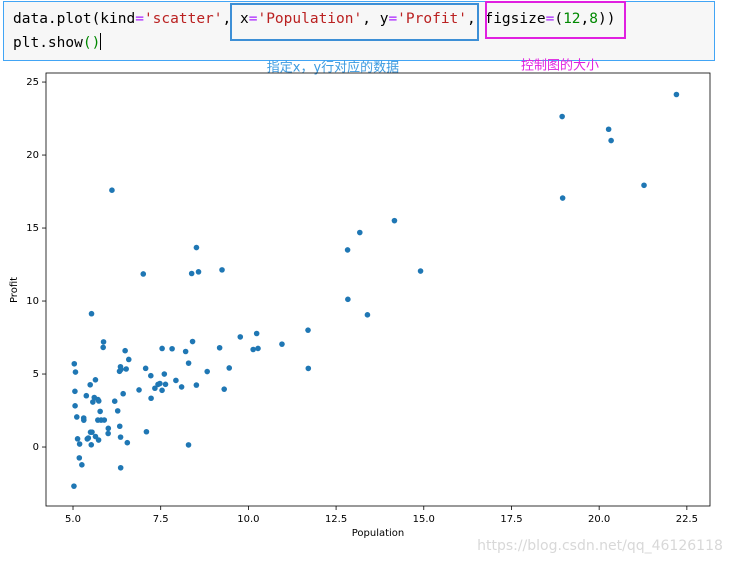  I want to click on code-line: plt.show(), so click(57, 42).